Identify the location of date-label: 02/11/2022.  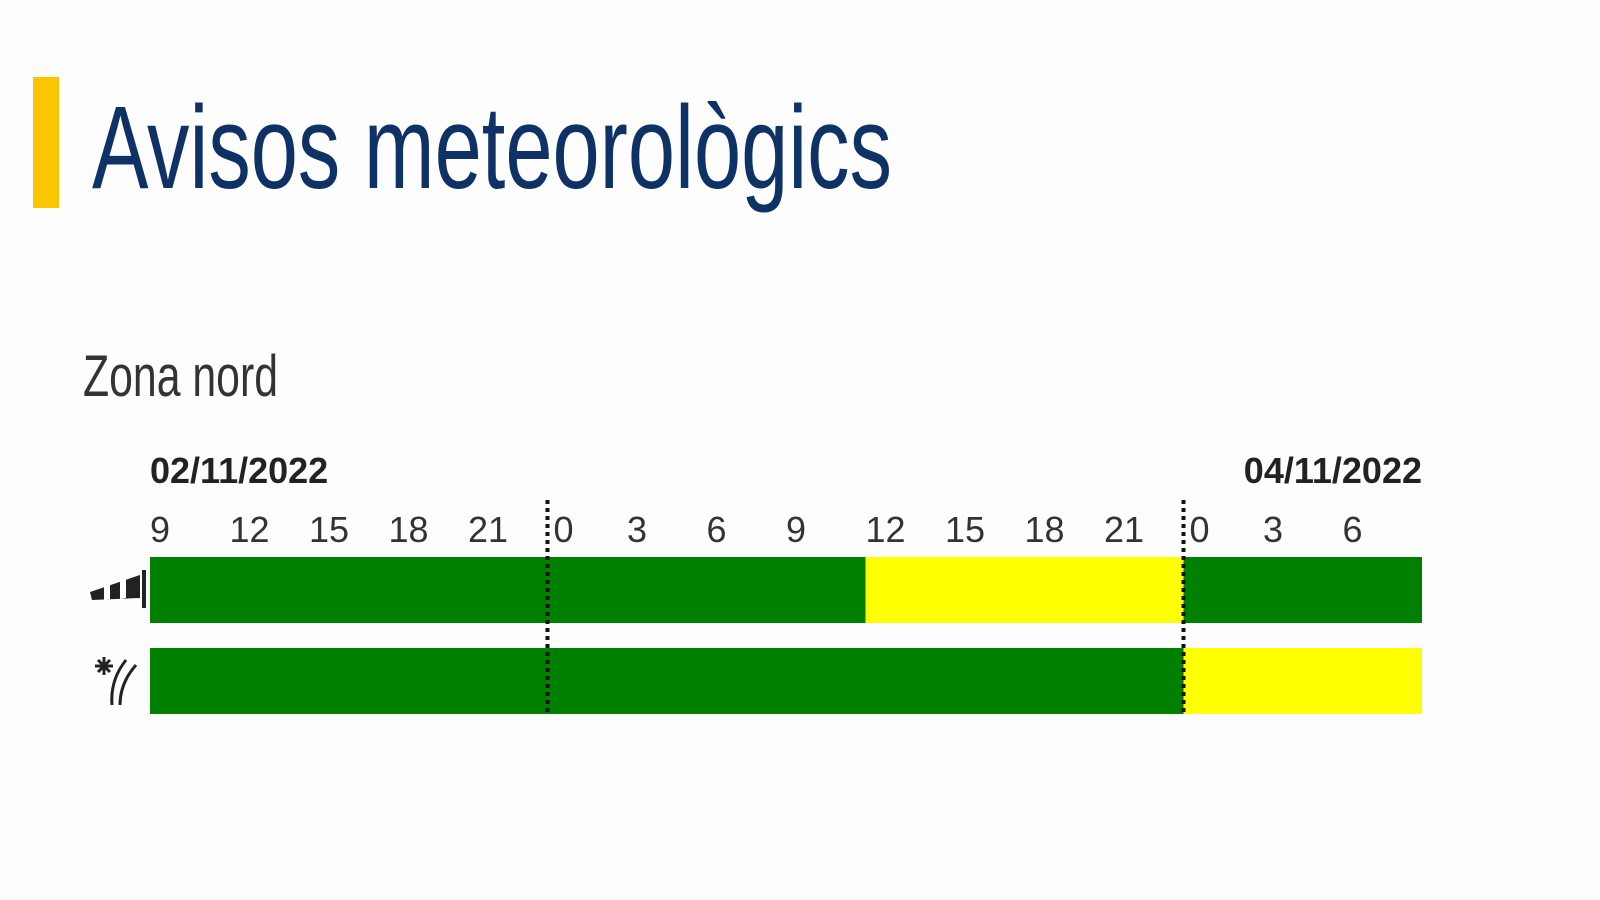
(239, 470).